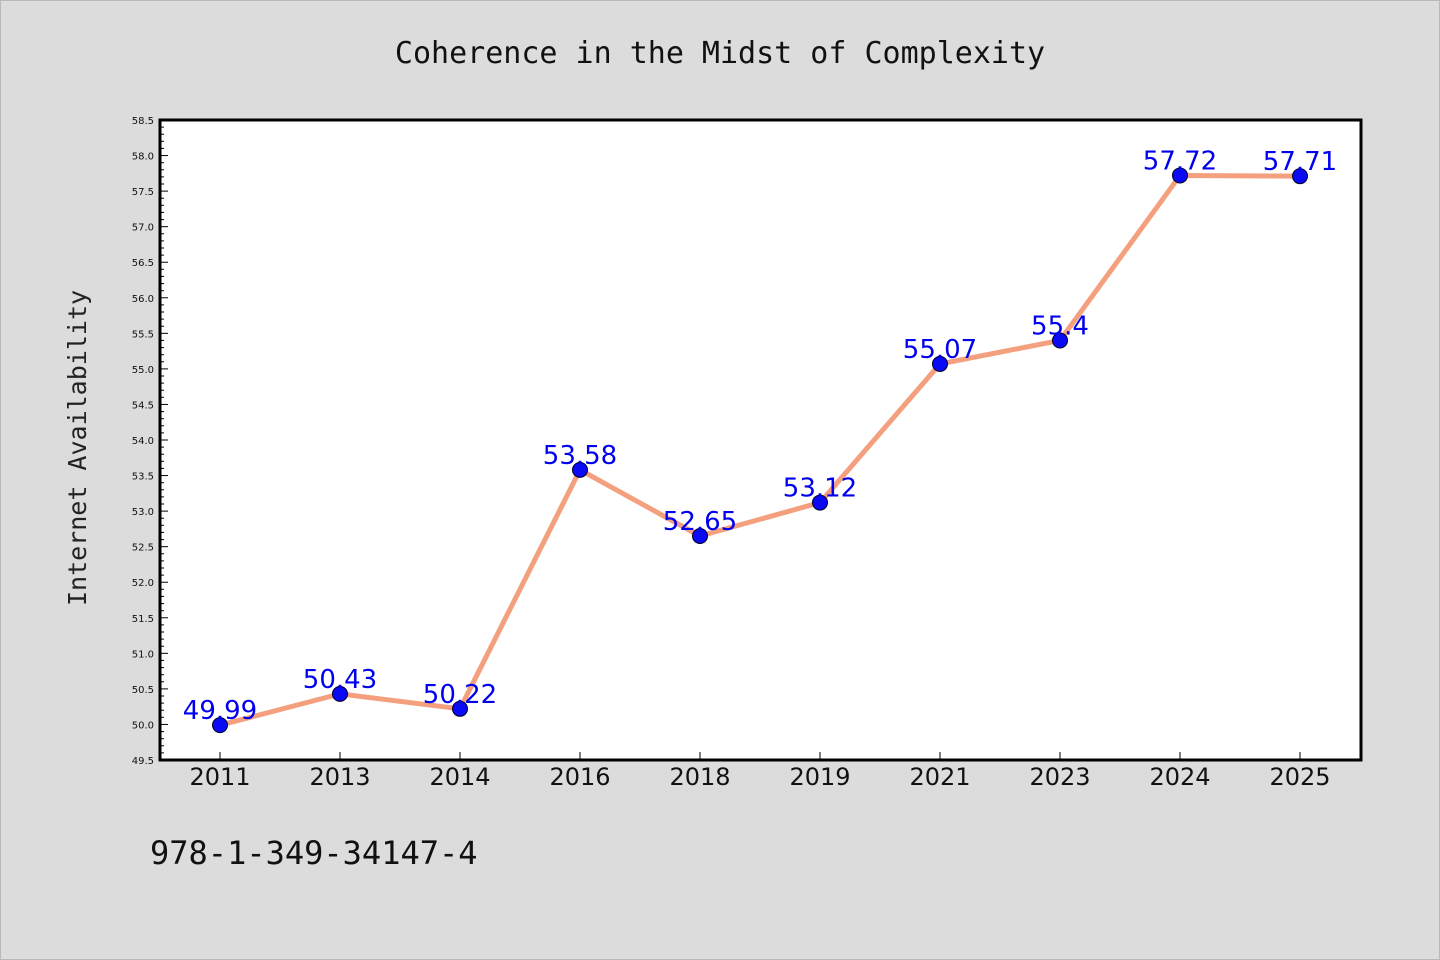 The image size is (1440, 960). What do you see at coordinates (143, 583) in the screenshot?
I see `y-tick-label: 52.0` at bounding box center [143, 583].